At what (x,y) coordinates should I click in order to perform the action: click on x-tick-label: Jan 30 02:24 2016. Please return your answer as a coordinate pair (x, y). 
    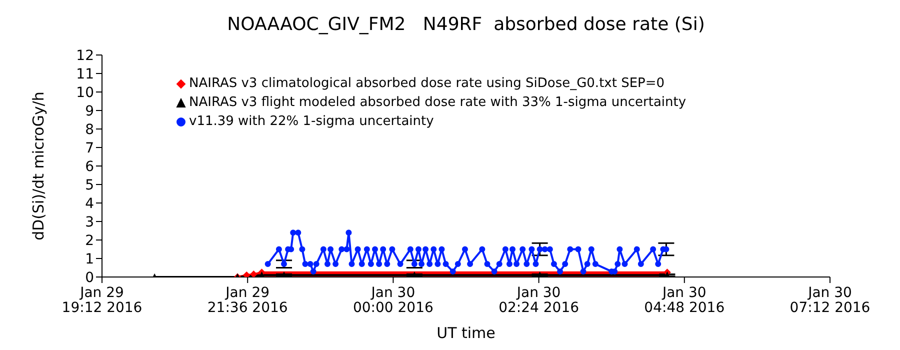
    Looking at the image, I should click on (539, 300).